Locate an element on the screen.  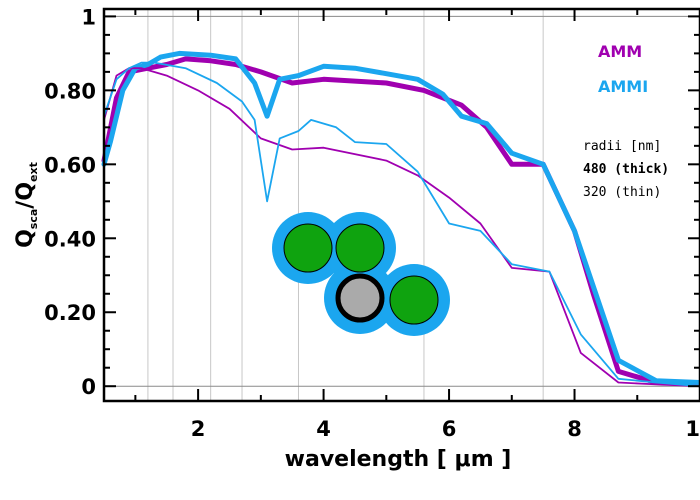
y-label-sub-num: sca is located at coordinates (33, 219).